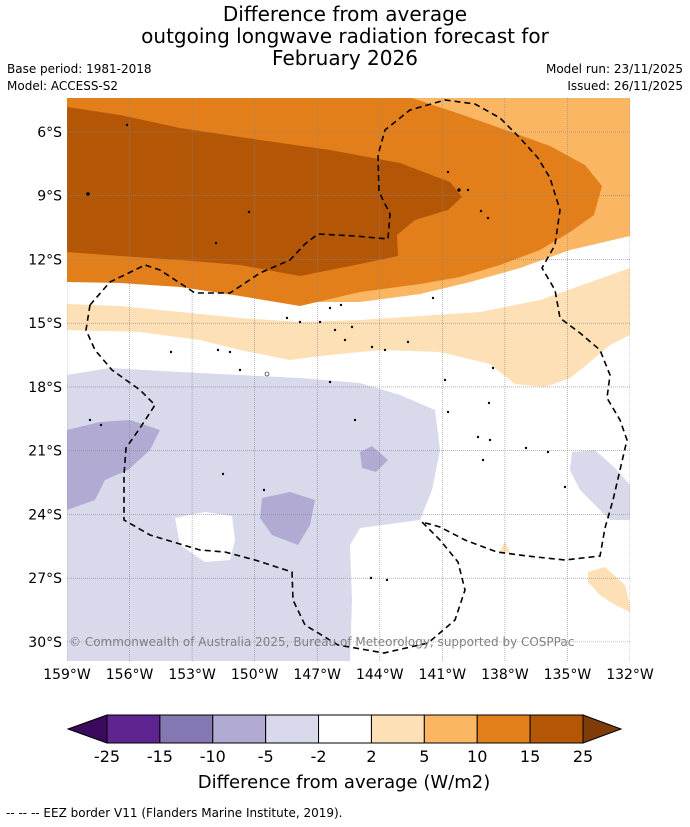  I want to click on x-tick-label: 132°W, so click(630, 675).